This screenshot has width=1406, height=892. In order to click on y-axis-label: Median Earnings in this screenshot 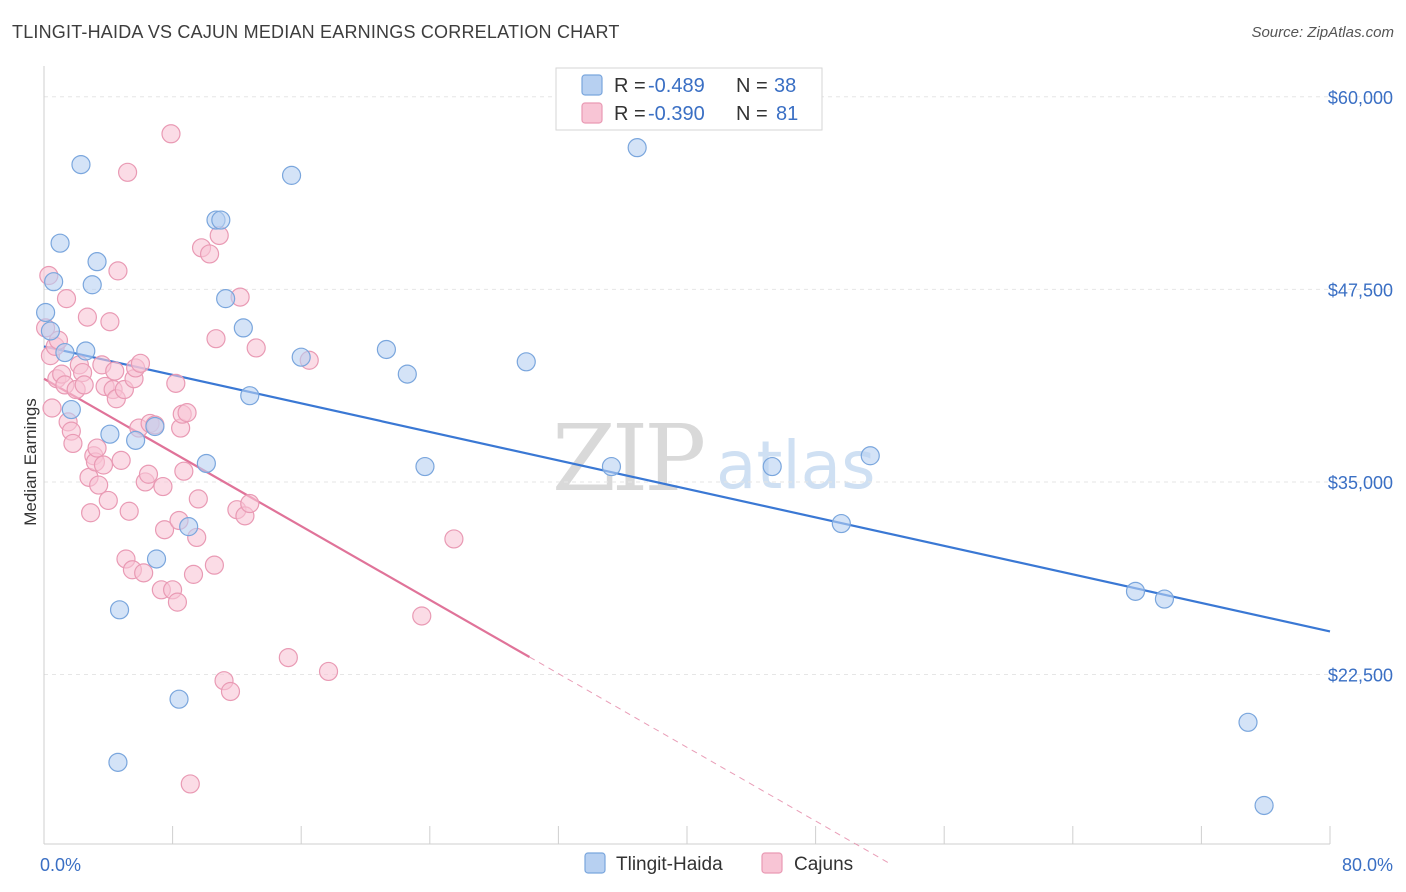, I will do `click(30, 462)`.